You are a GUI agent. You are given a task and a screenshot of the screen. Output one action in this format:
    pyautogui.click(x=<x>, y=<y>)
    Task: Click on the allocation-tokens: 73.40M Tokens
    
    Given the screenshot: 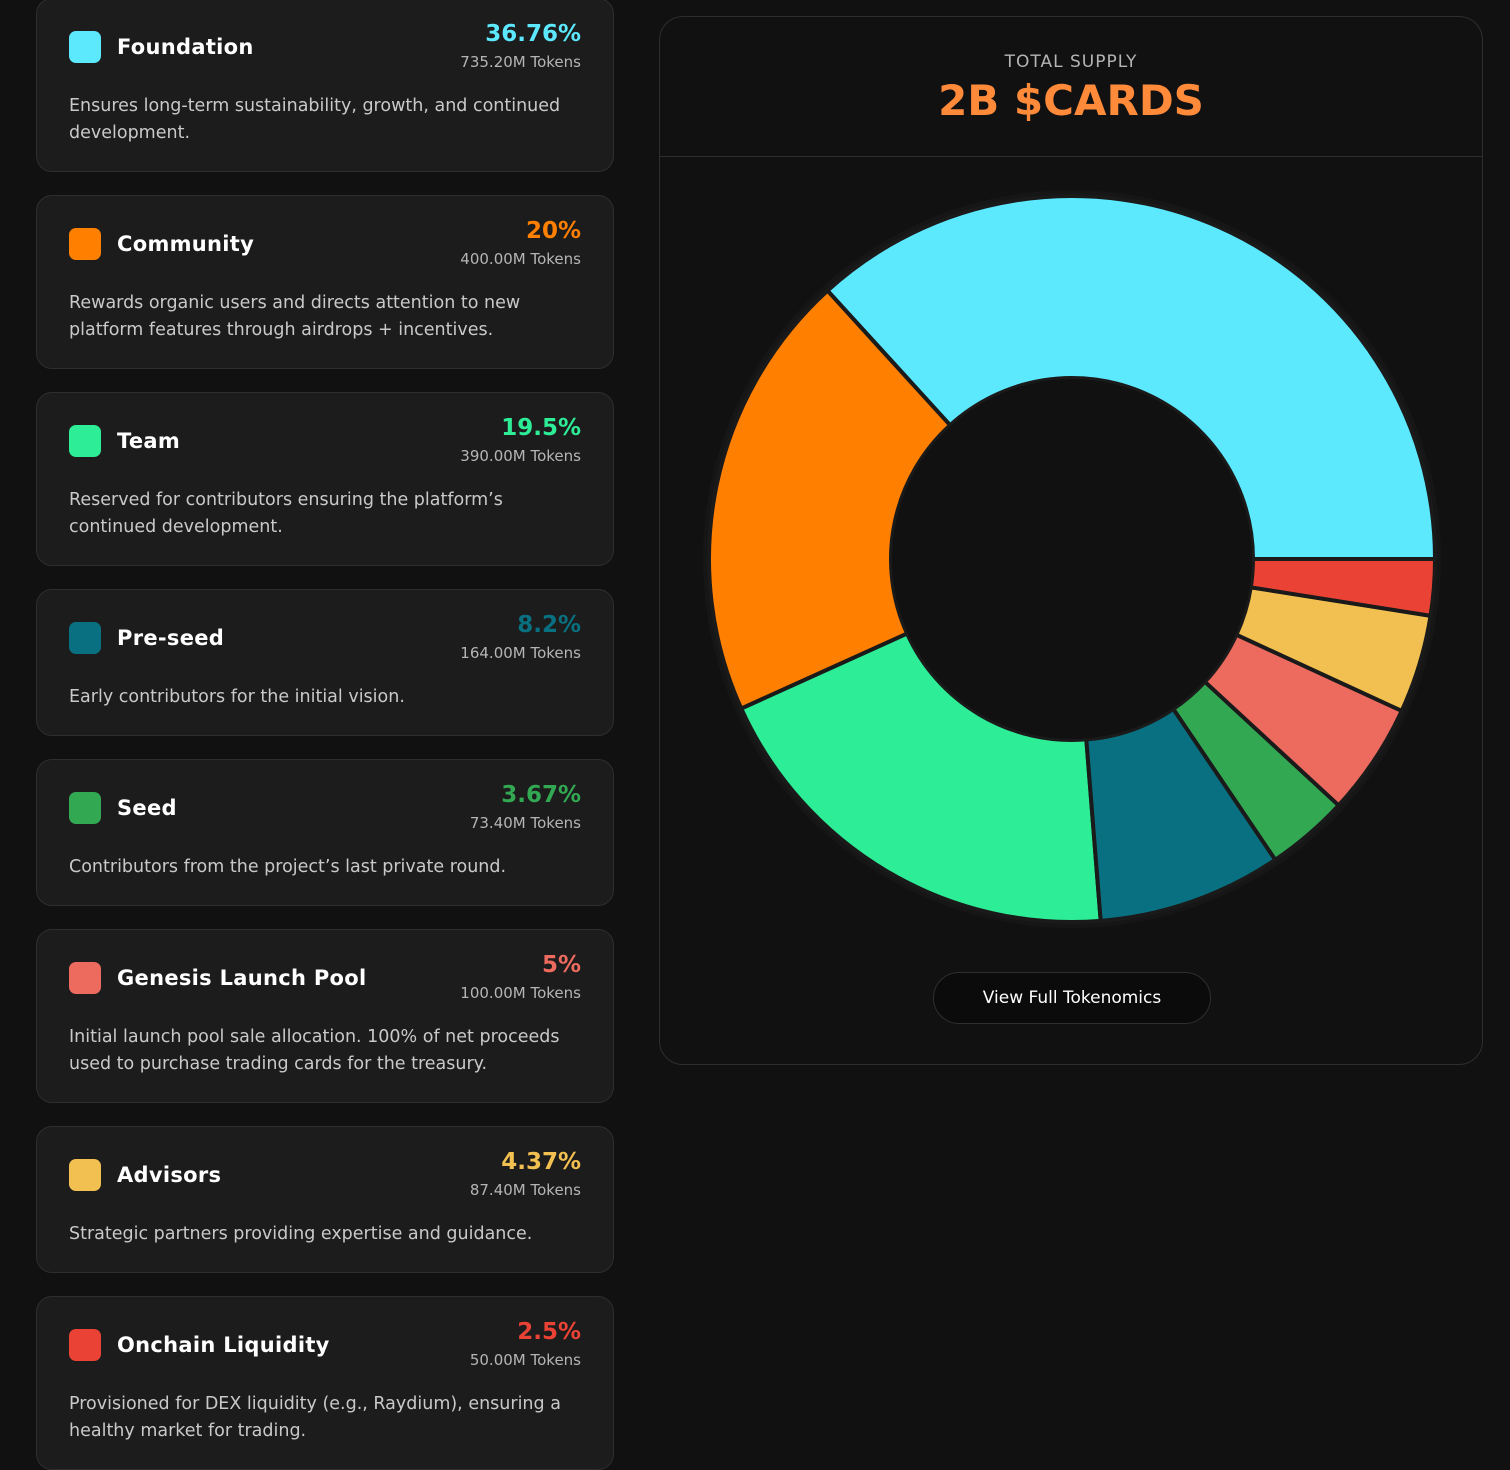 What is the action you would take?
    pyautogui.click(x=525, y=823)
    